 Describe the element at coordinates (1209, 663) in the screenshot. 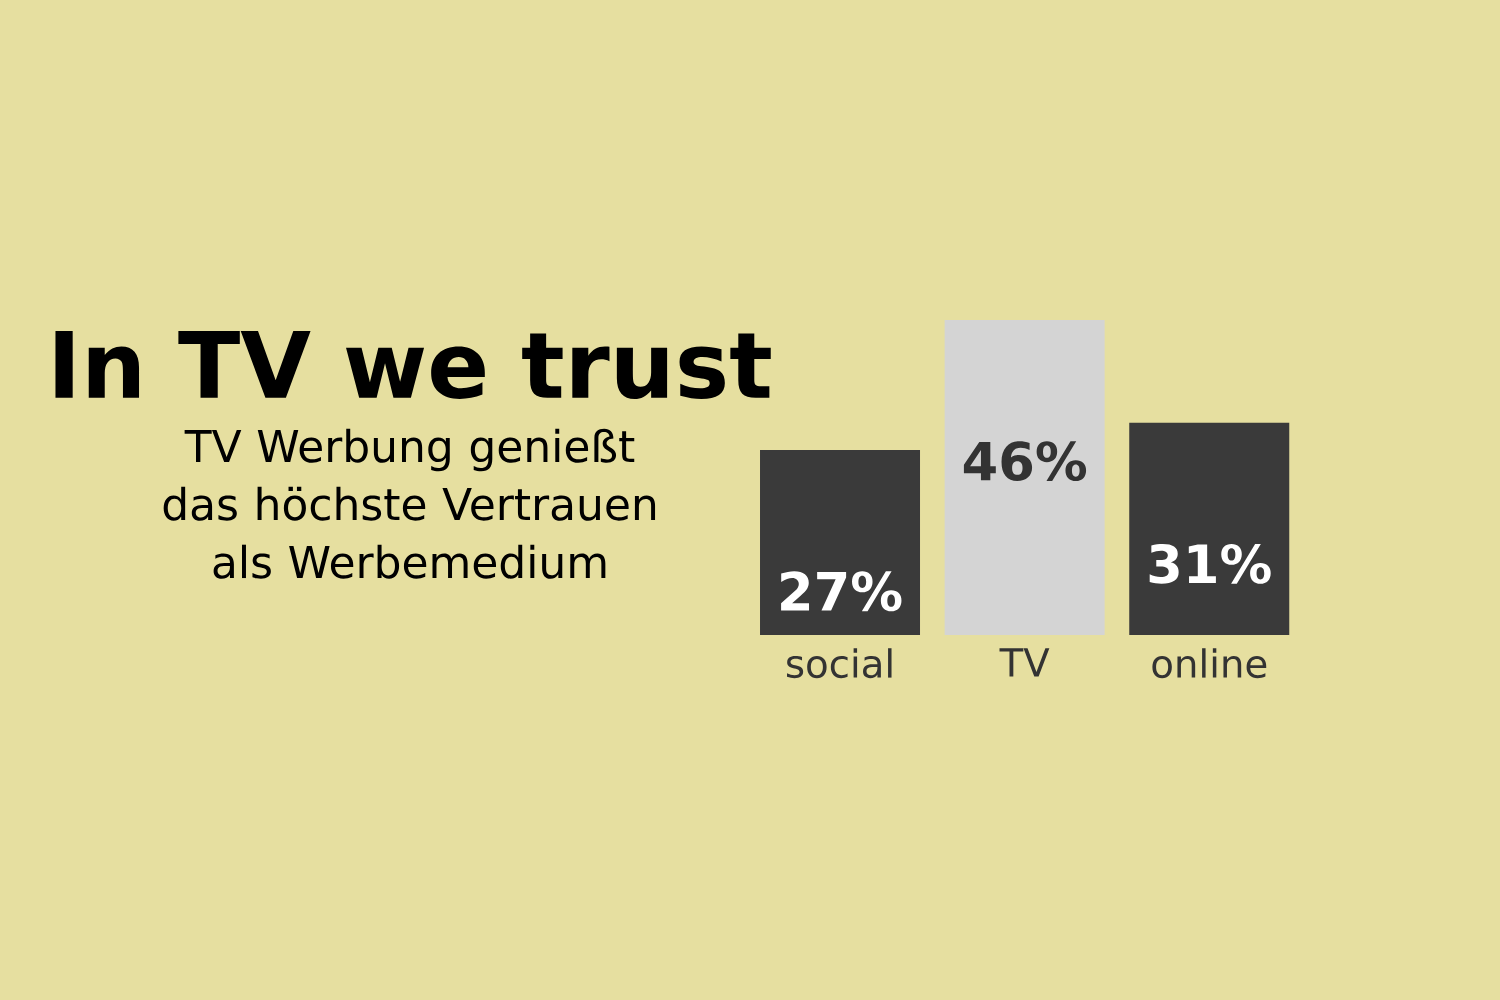

I see `x-tick-label: online` at that location.